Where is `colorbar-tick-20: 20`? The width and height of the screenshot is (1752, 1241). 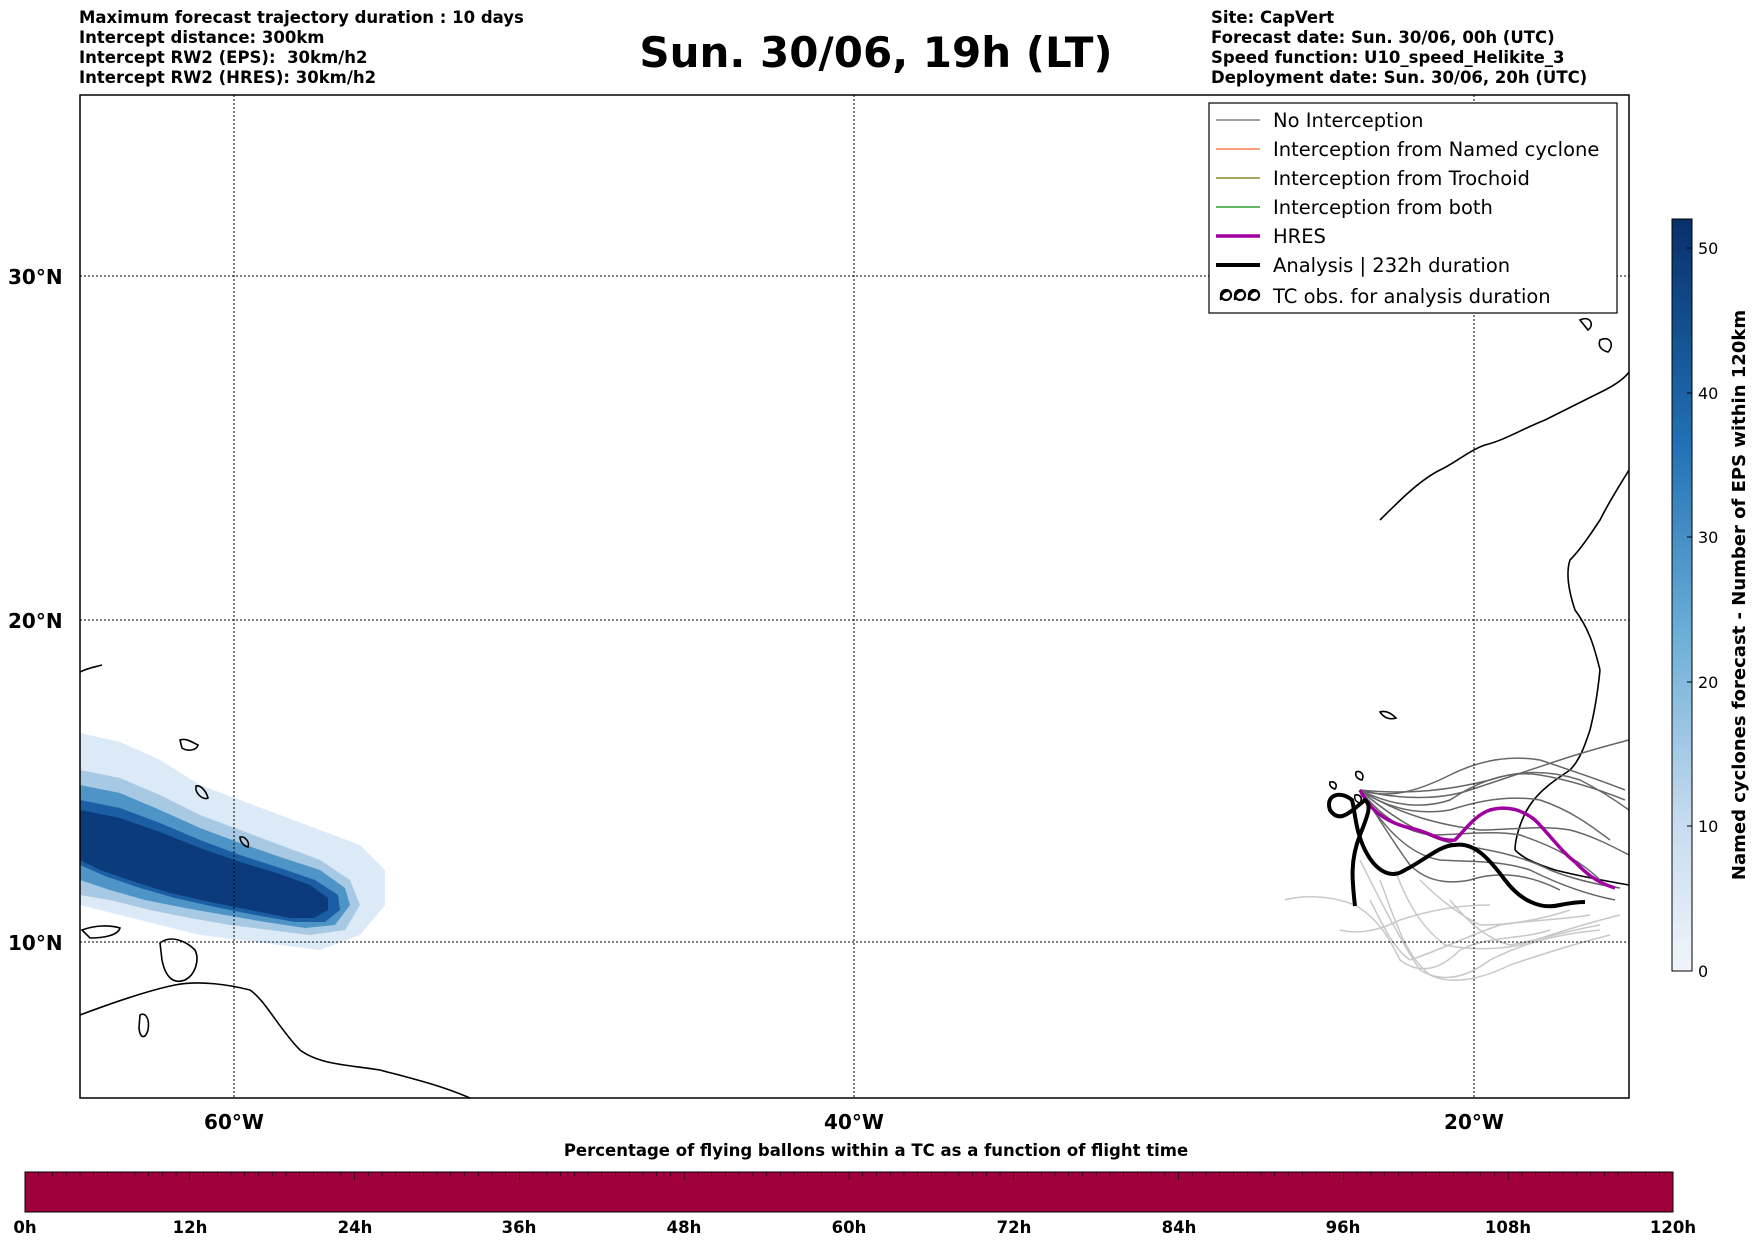
colorbar-tick-20: 20 is located at coordinates (1708, 682).